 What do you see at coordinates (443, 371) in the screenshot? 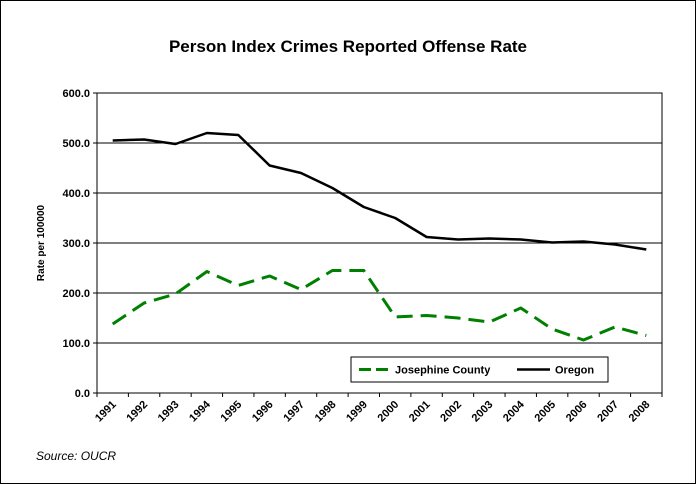
I see `legend-label-josephine-county: Josephine County` at bounding box center [443, 371].